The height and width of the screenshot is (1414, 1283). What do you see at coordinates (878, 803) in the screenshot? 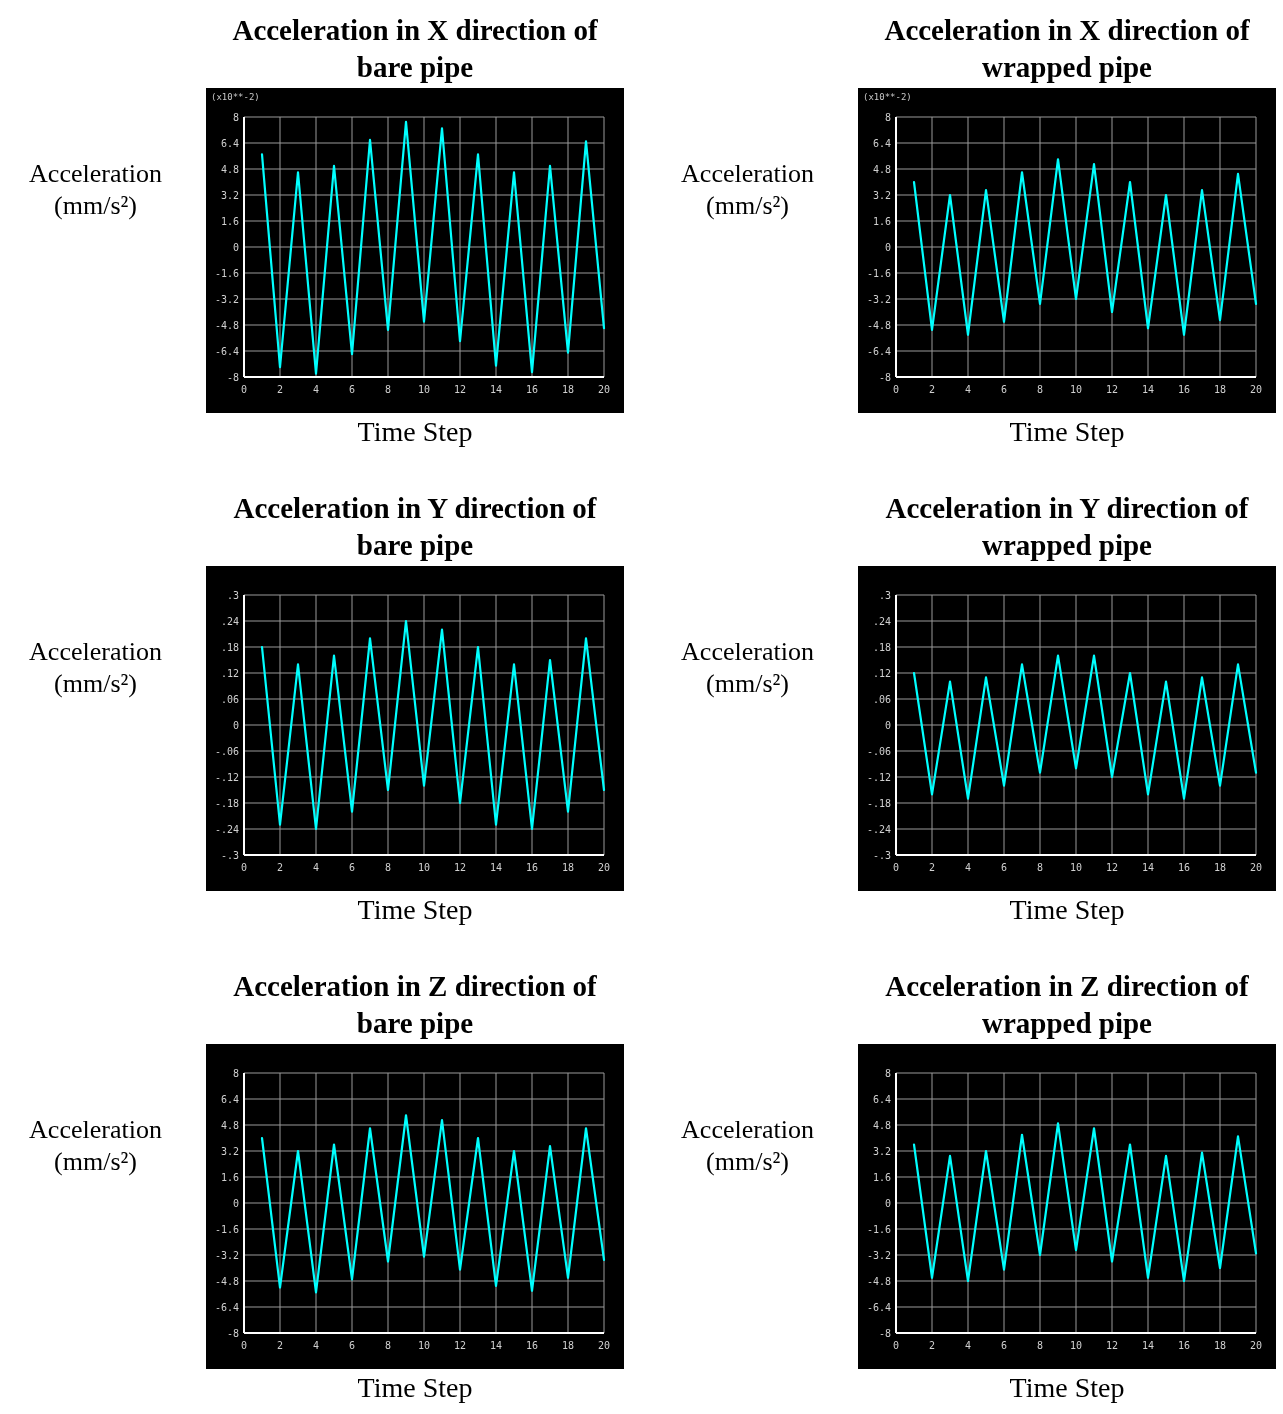
I see `y-tick-label: -.18` at bounding box center [878, 803].